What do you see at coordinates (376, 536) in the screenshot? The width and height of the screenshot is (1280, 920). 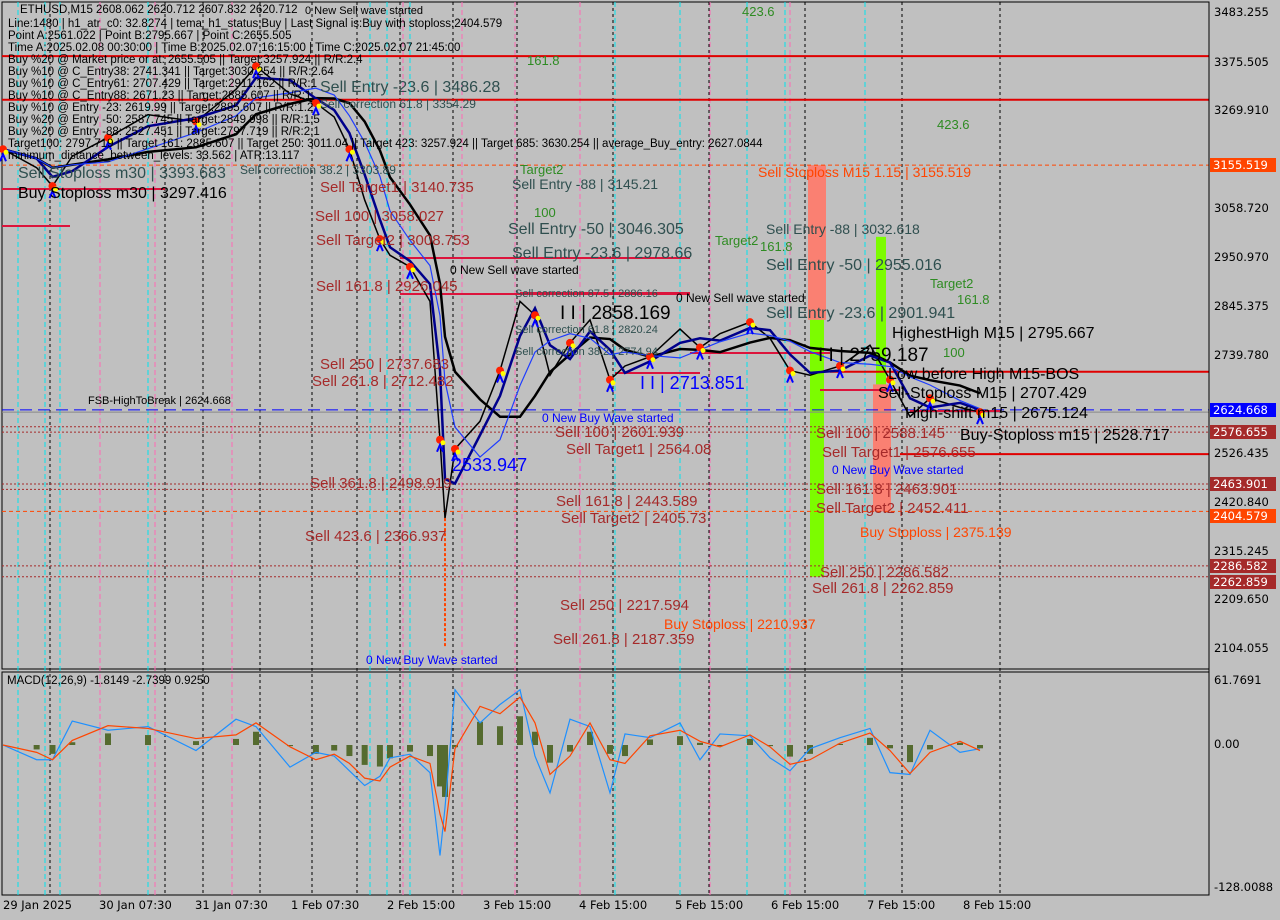 I see `chart-annotation-label: Sell 423.6 | 2366.937` at bounding box center [376, 536].